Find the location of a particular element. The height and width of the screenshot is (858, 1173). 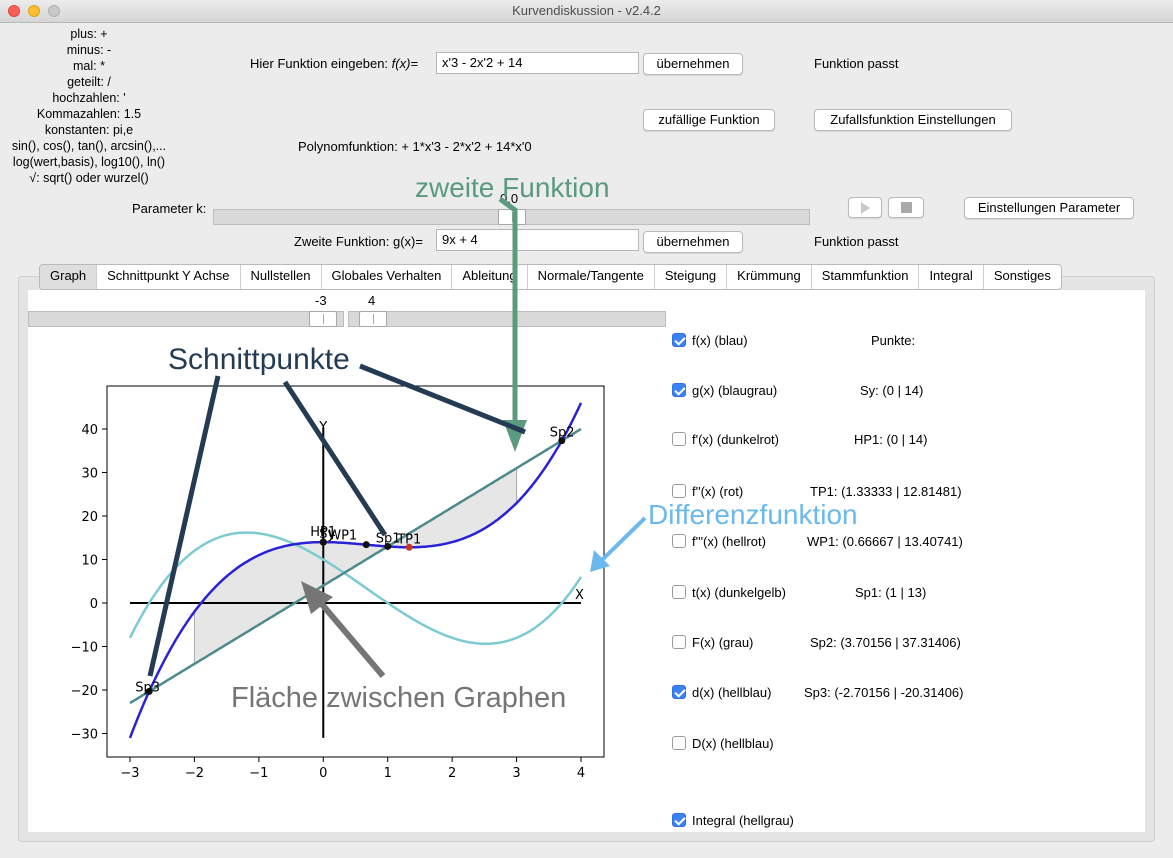

checkbox-integral: Integral (hellgrau) is located at coordinates (733, 820).